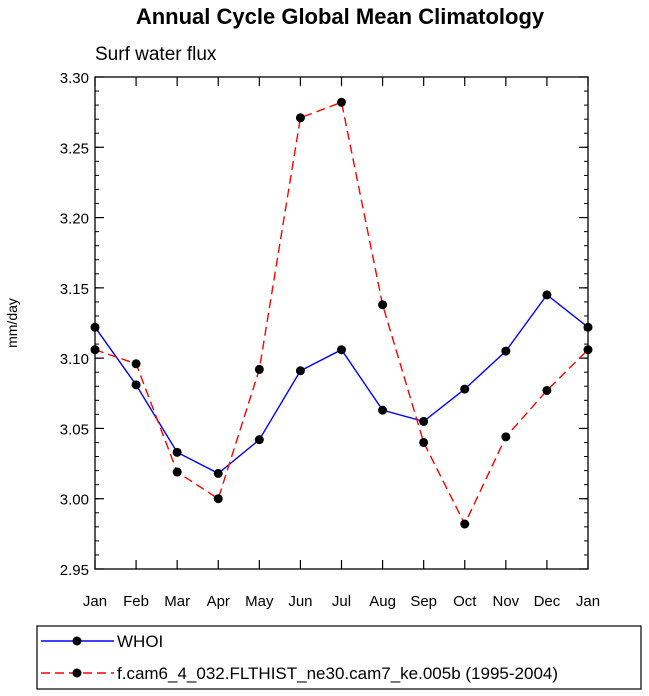  What do you see at coordinates (74, 219) in the screenshot?
I see `y-tick-label: 3.20` at bounding box center [74, 219].